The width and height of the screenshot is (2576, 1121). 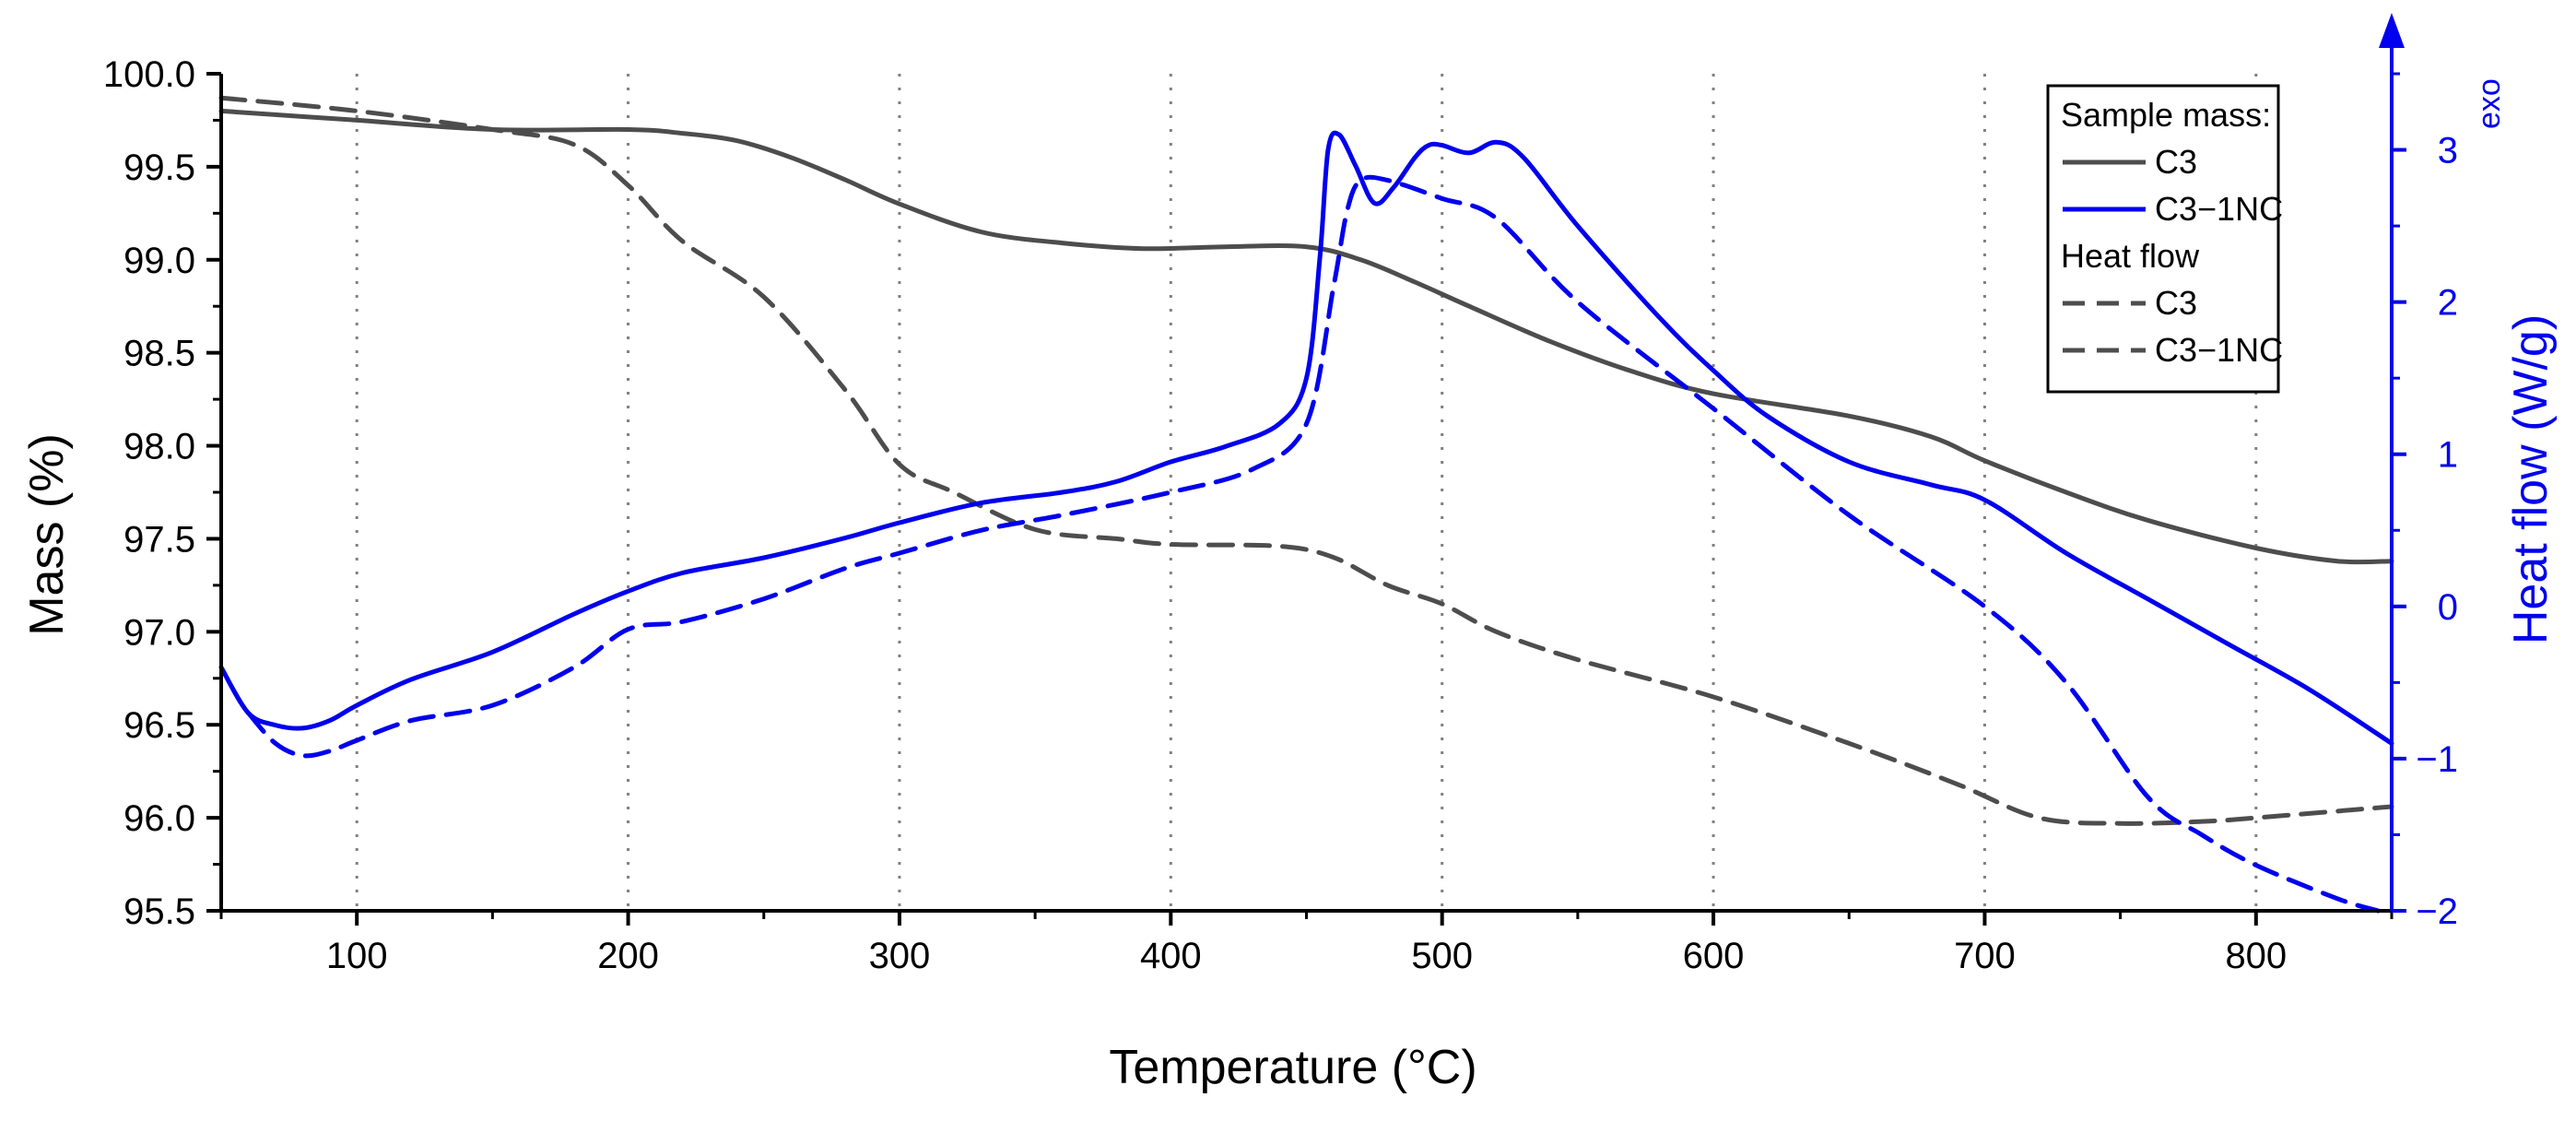 I want to click on x-tick-label-500: 500, so click(x=1442, y=956).